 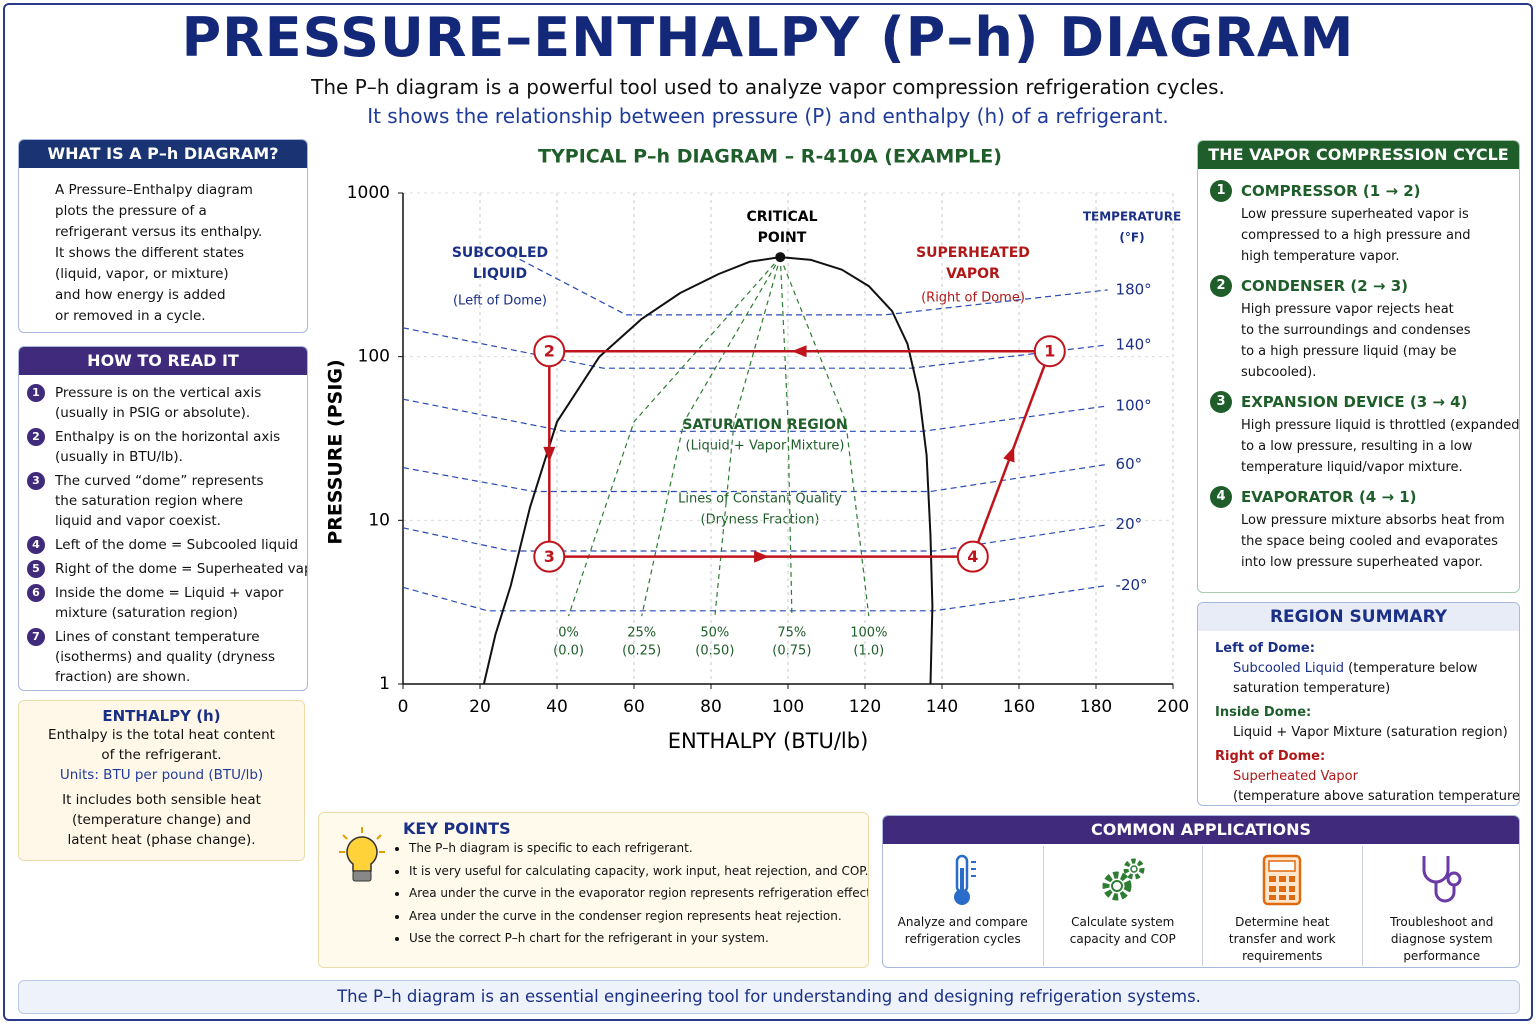 What do you see at coordinates (161, 775) in the screenshot?
I see `units: Units: BTU per pound (BTU/lb)` at bounding box center [161, 775].